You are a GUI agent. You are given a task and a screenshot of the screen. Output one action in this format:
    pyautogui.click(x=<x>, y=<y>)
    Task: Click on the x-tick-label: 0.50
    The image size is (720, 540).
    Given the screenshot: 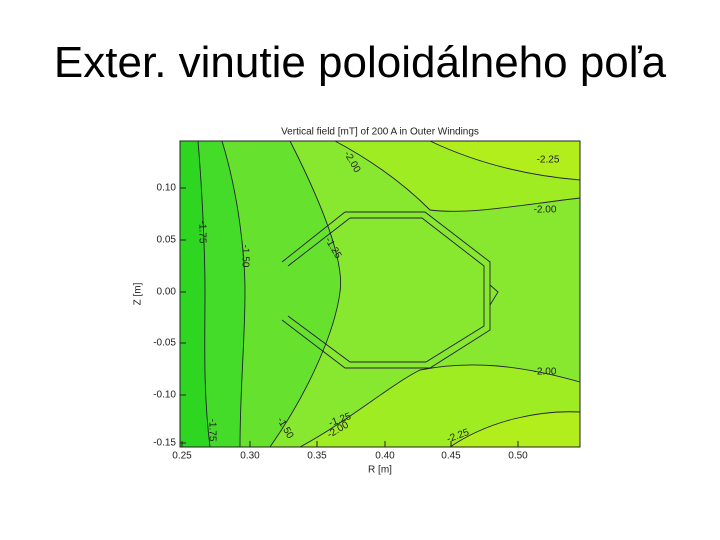 What is the action you would take?
    pyautogui.click(x=518, y=456)
    